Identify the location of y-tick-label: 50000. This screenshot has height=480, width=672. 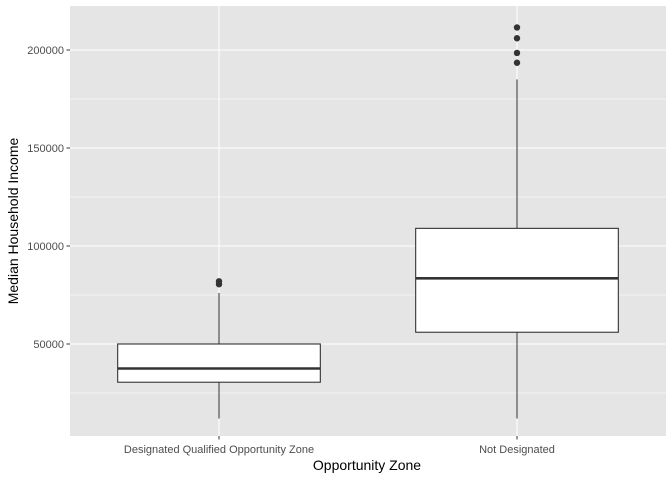
(48, 345).